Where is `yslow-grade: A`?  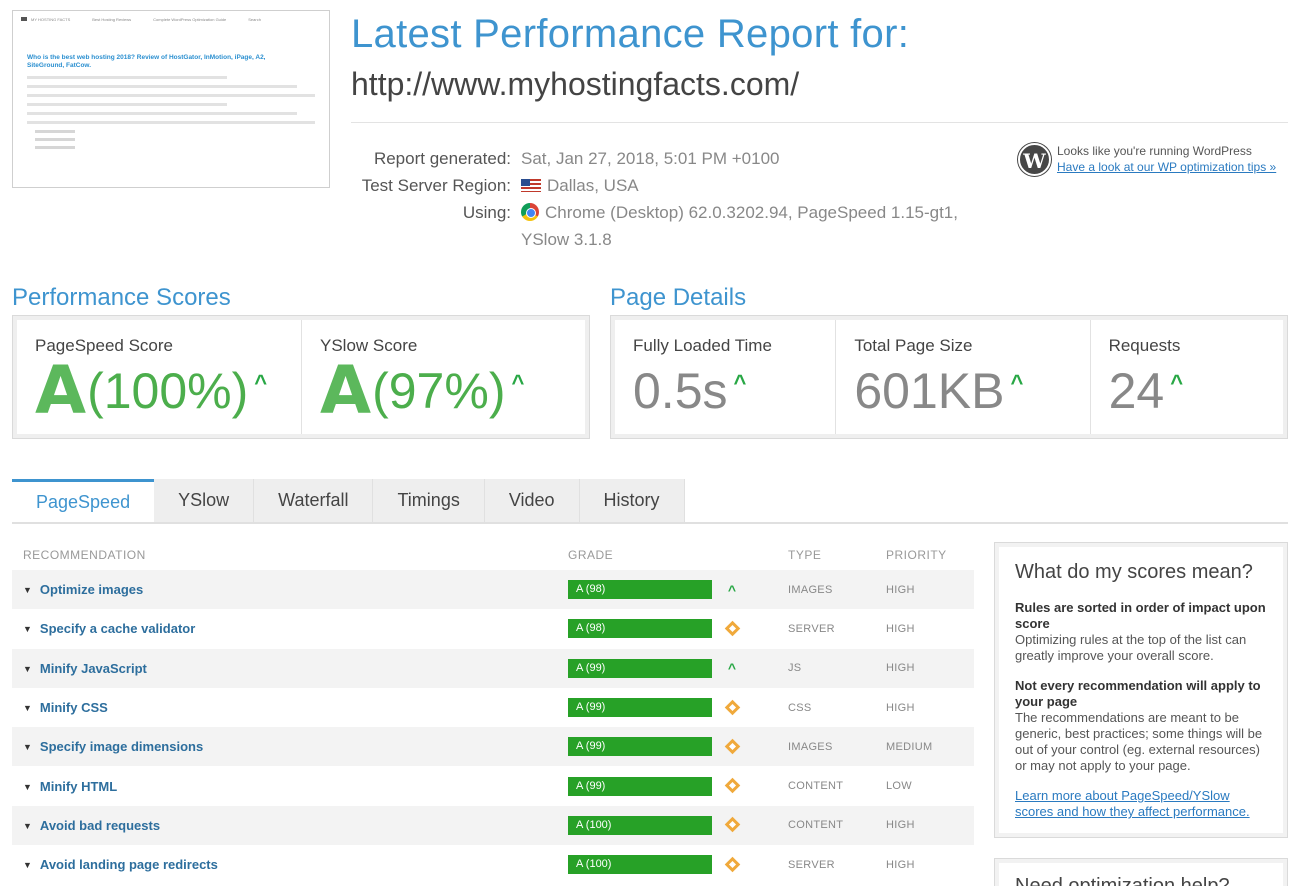 yslow-grade: A is located at coordinates (345, 390).